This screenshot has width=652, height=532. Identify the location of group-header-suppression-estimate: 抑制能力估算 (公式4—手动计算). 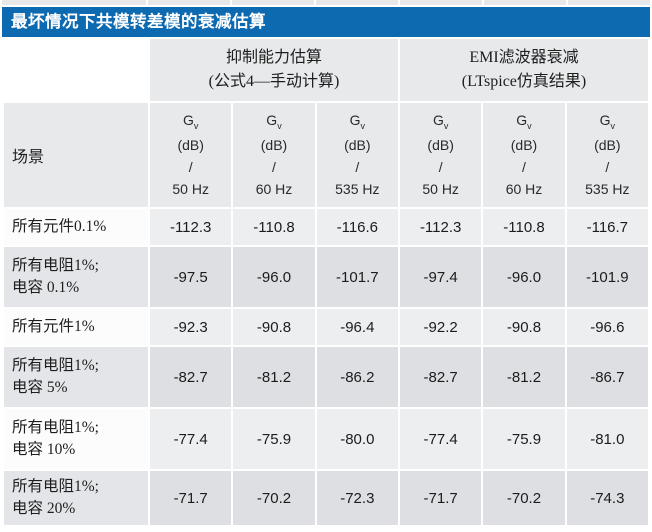
(274, 70).